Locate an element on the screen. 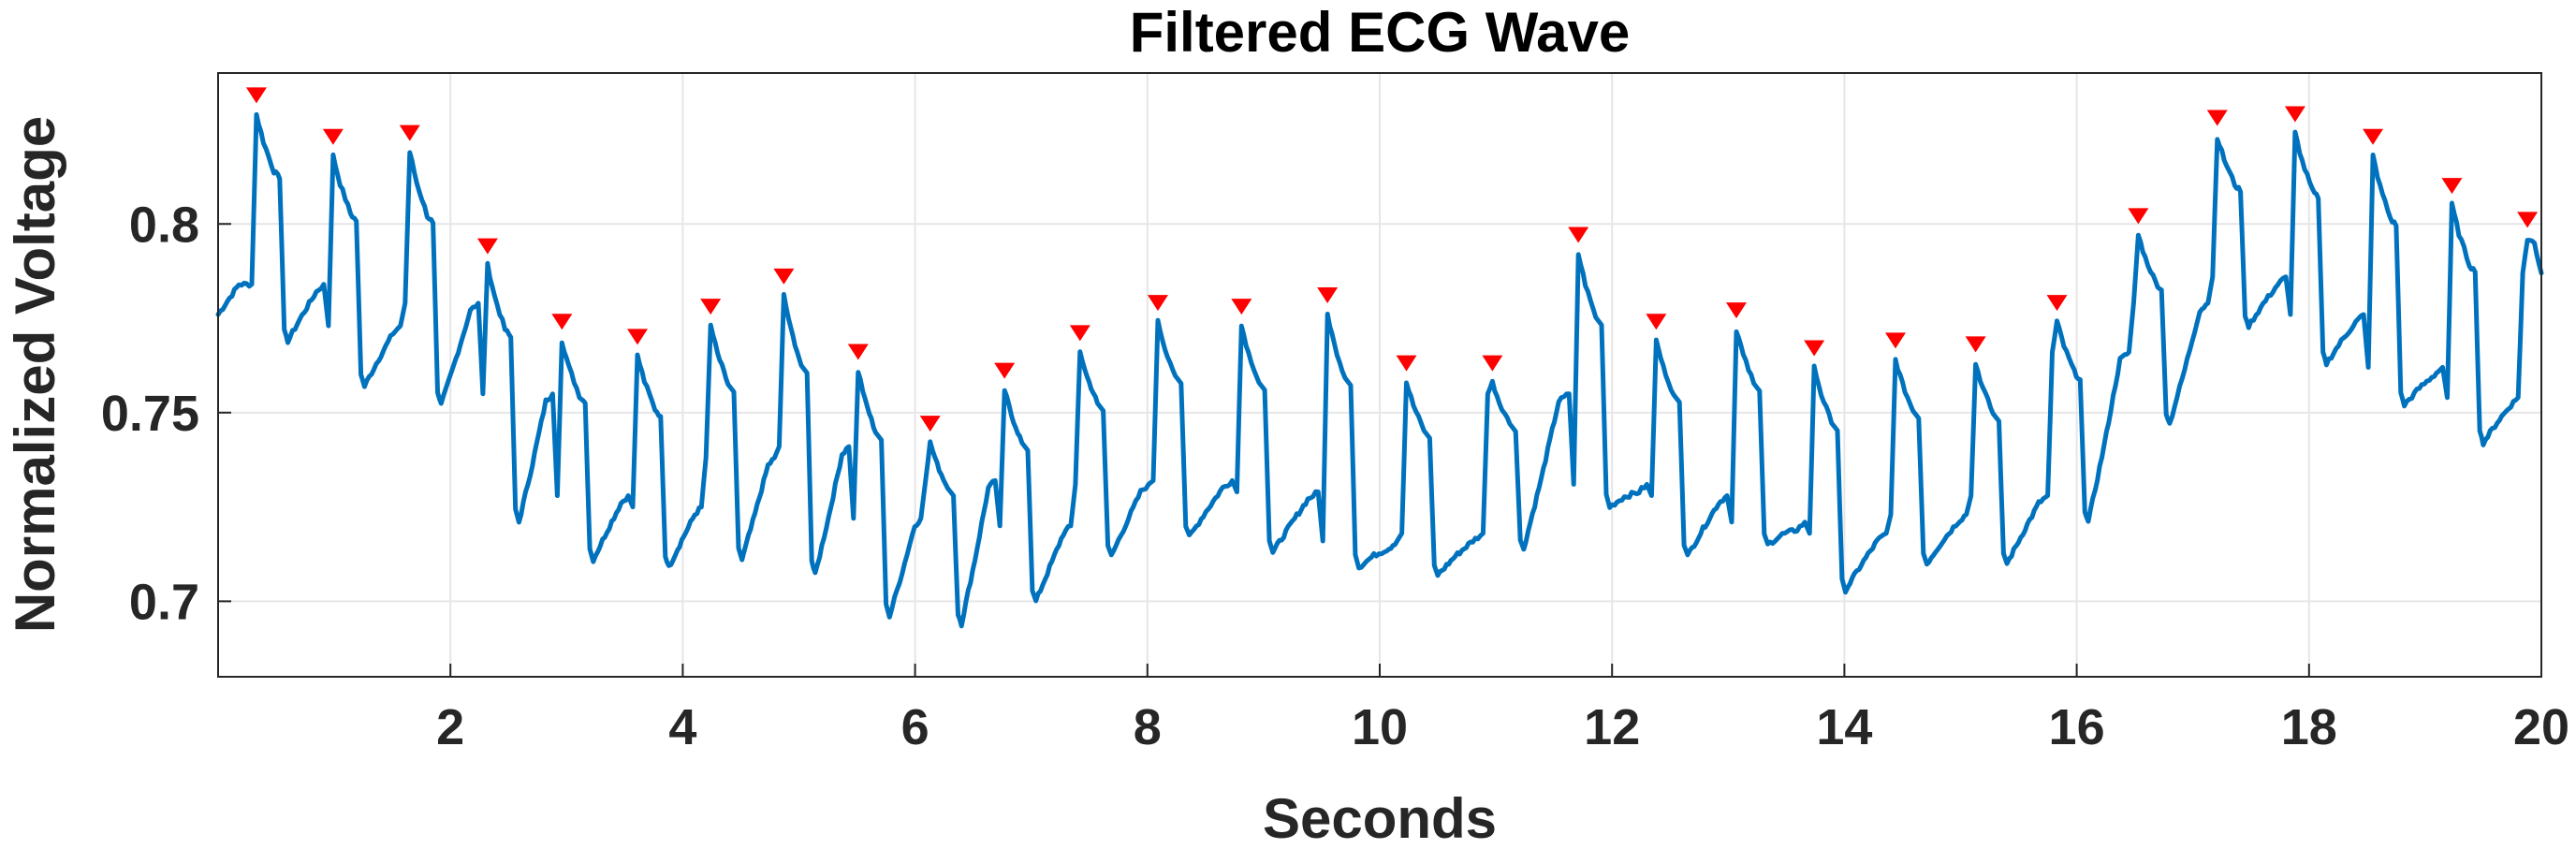 The width and height of the screenshot is (2576, 849). x-tick-label: 2 is located at coordinates (450, 727).